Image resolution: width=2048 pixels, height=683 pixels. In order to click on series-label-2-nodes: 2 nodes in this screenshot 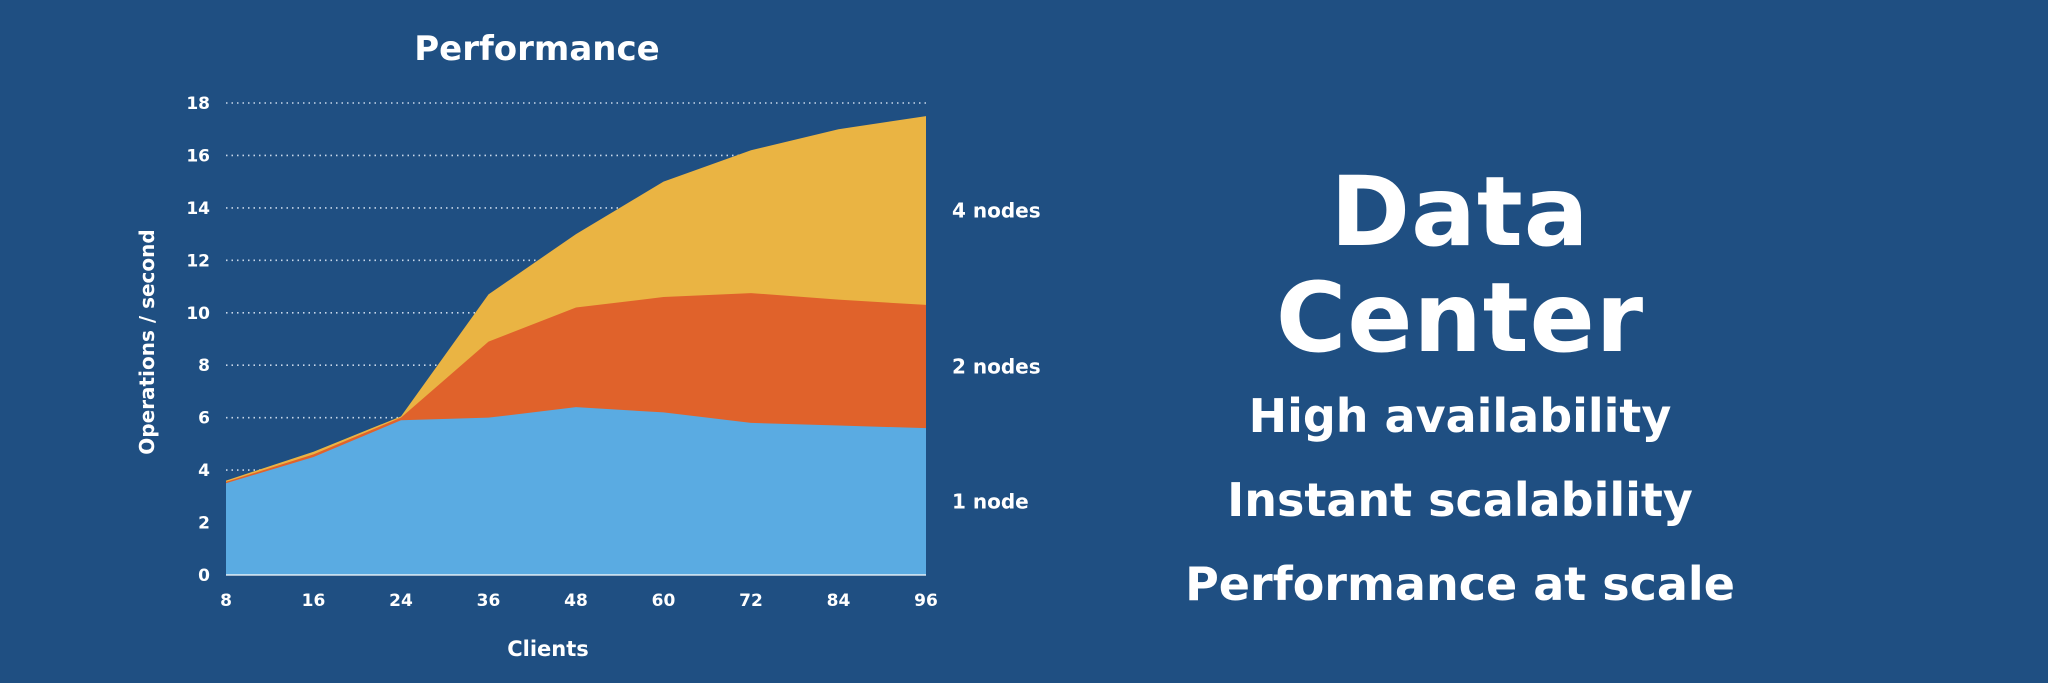, I will do `click(996, 367)`.